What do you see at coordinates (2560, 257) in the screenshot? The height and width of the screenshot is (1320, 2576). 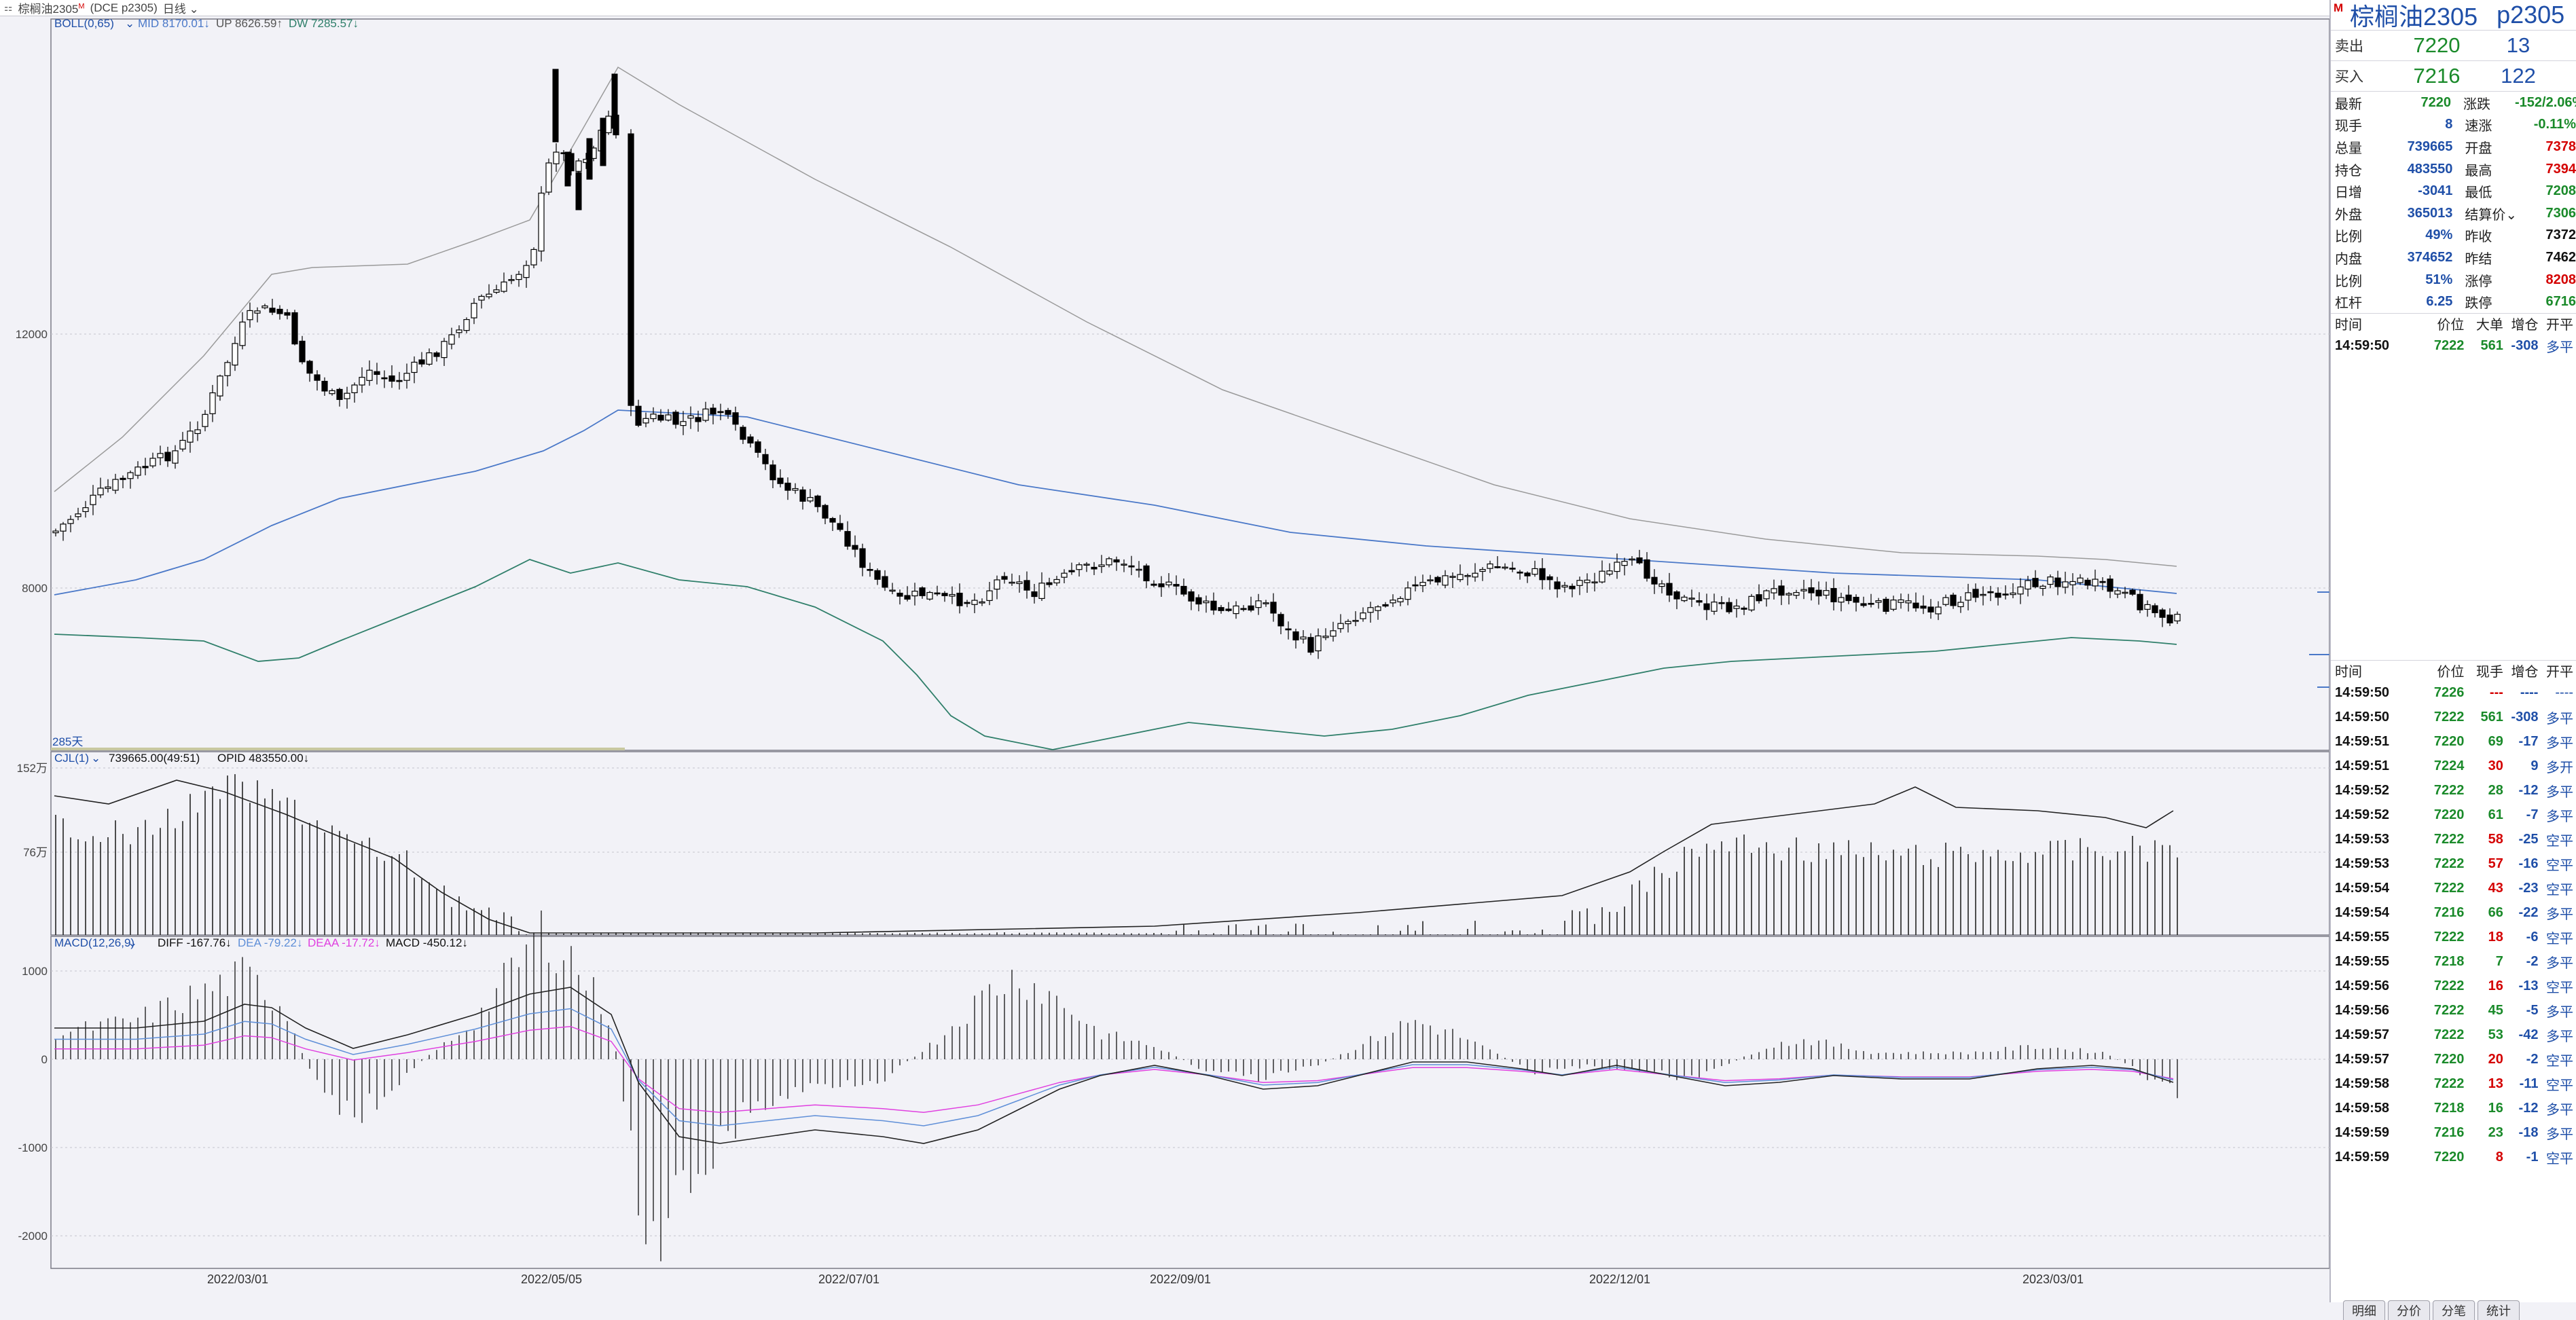 I see `stat-value-2: 7462` at bounding box center [2560, 257].